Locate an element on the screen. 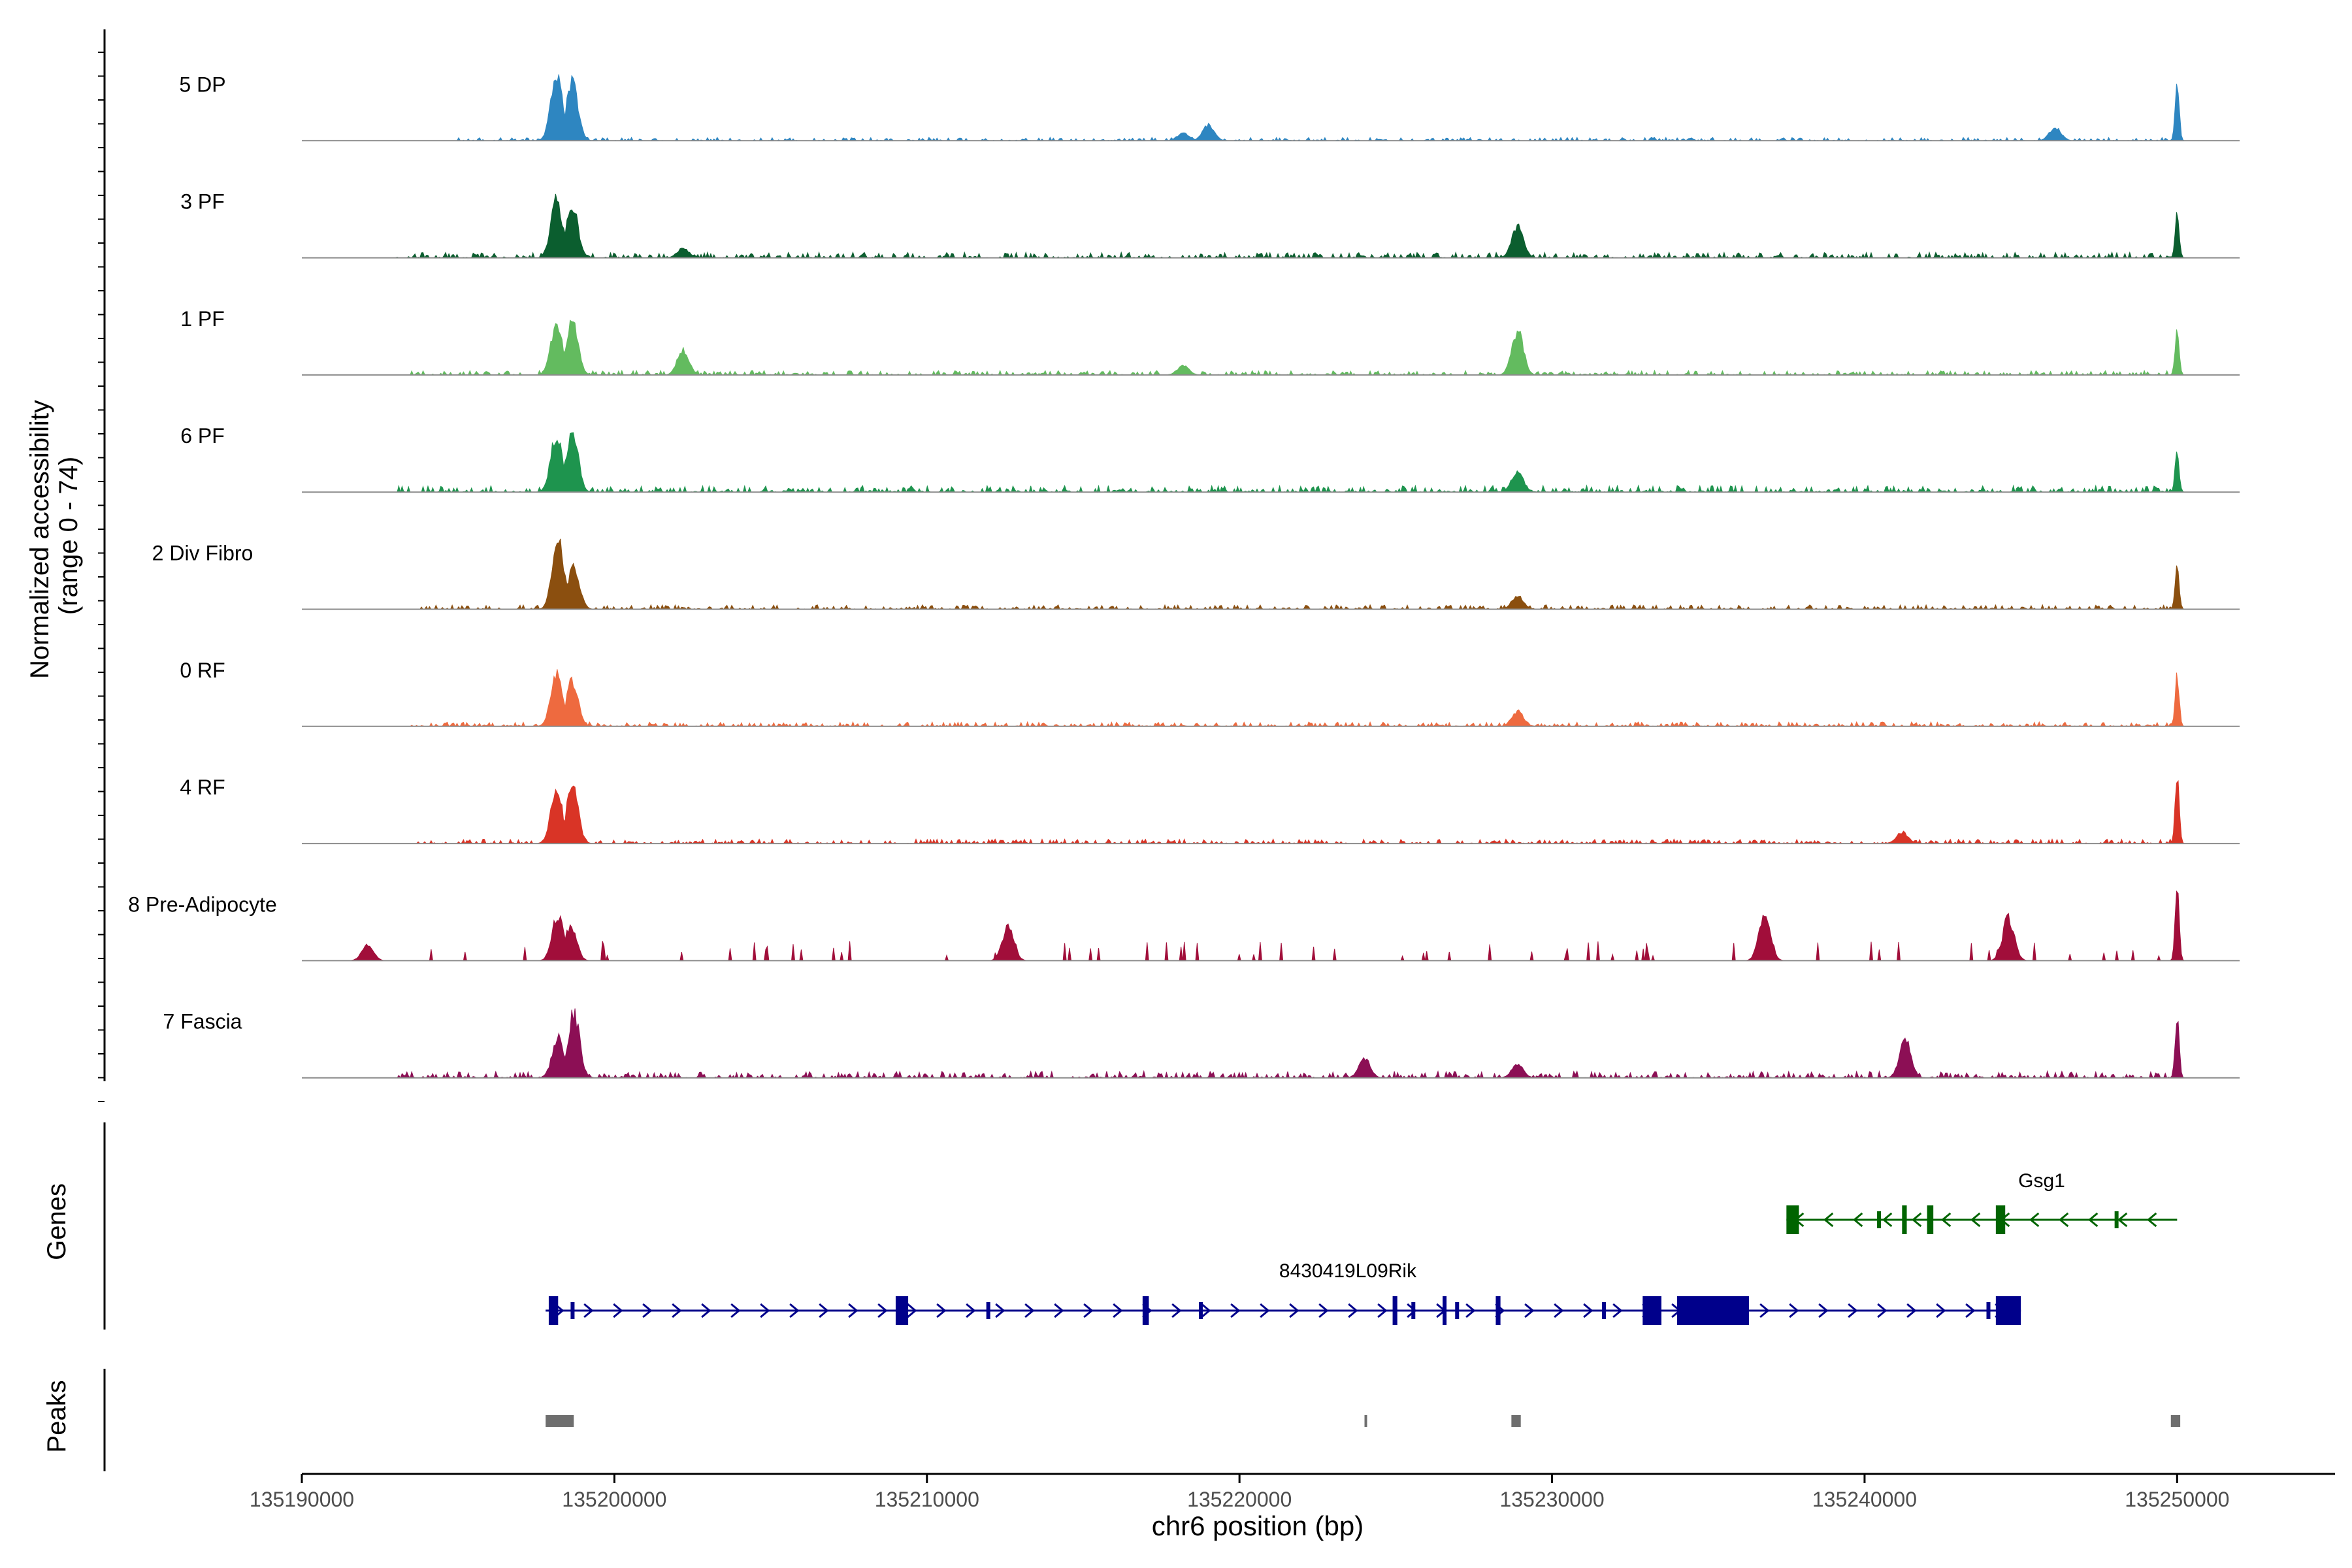  x-tick-label: 135240000 is located at coordinates (1864, 1499).